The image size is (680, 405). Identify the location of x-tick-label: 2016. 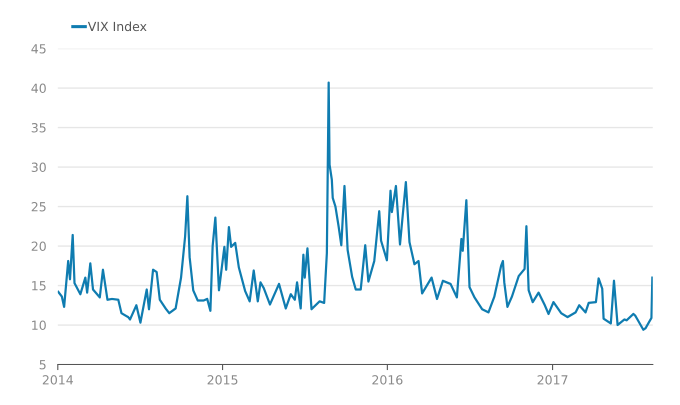
(387, 380).